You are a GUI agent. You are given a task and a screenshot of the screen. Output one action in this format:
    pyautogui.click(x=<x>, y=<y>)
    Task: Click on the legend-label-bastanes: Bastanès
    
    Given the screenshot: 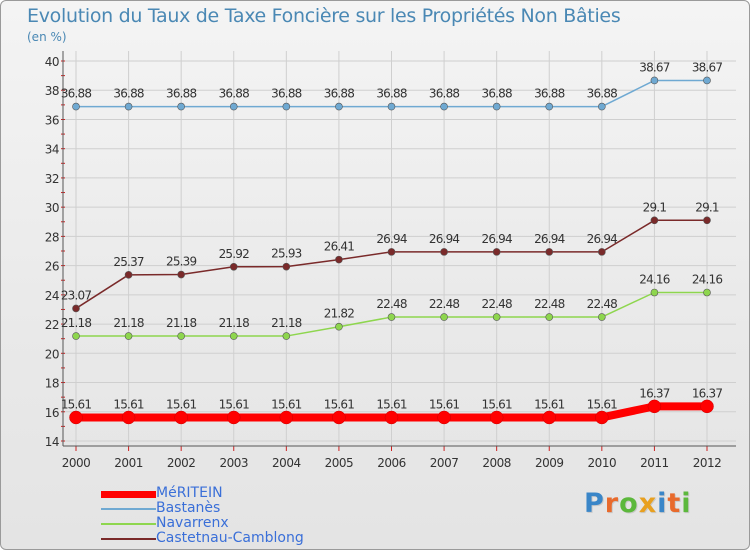 What is the action you would take?
    pyautogui.click(x=188, y=508)
    